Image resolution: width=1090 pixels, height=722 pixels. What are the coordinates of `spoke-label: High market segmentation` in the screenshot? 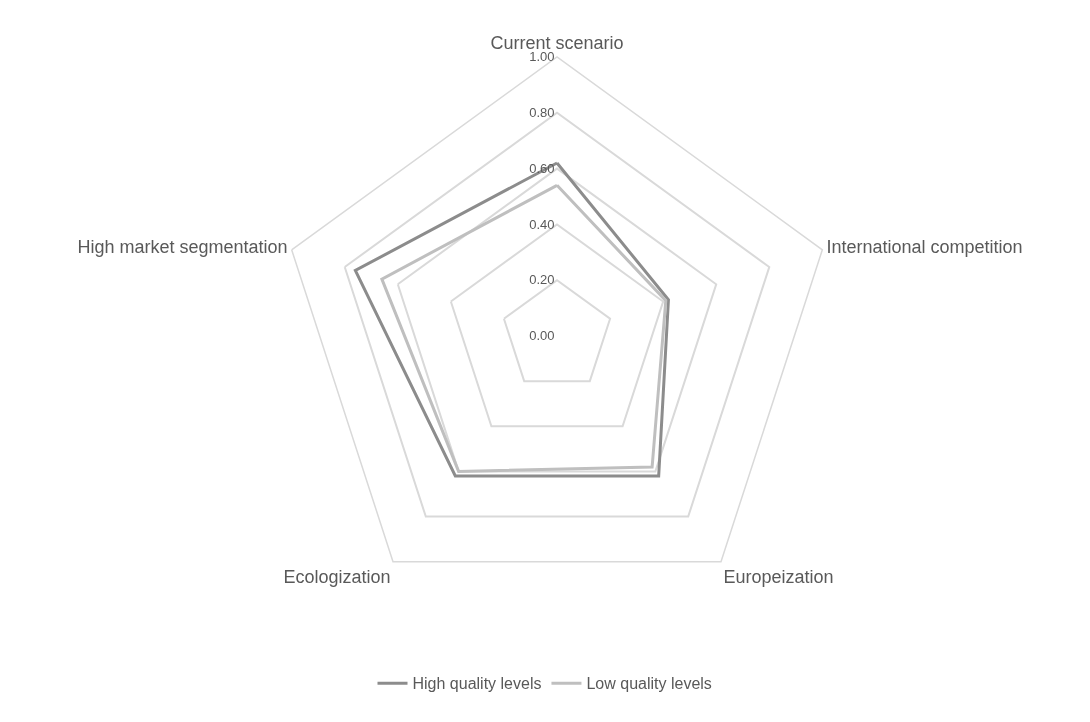 It's located at (182, 247).